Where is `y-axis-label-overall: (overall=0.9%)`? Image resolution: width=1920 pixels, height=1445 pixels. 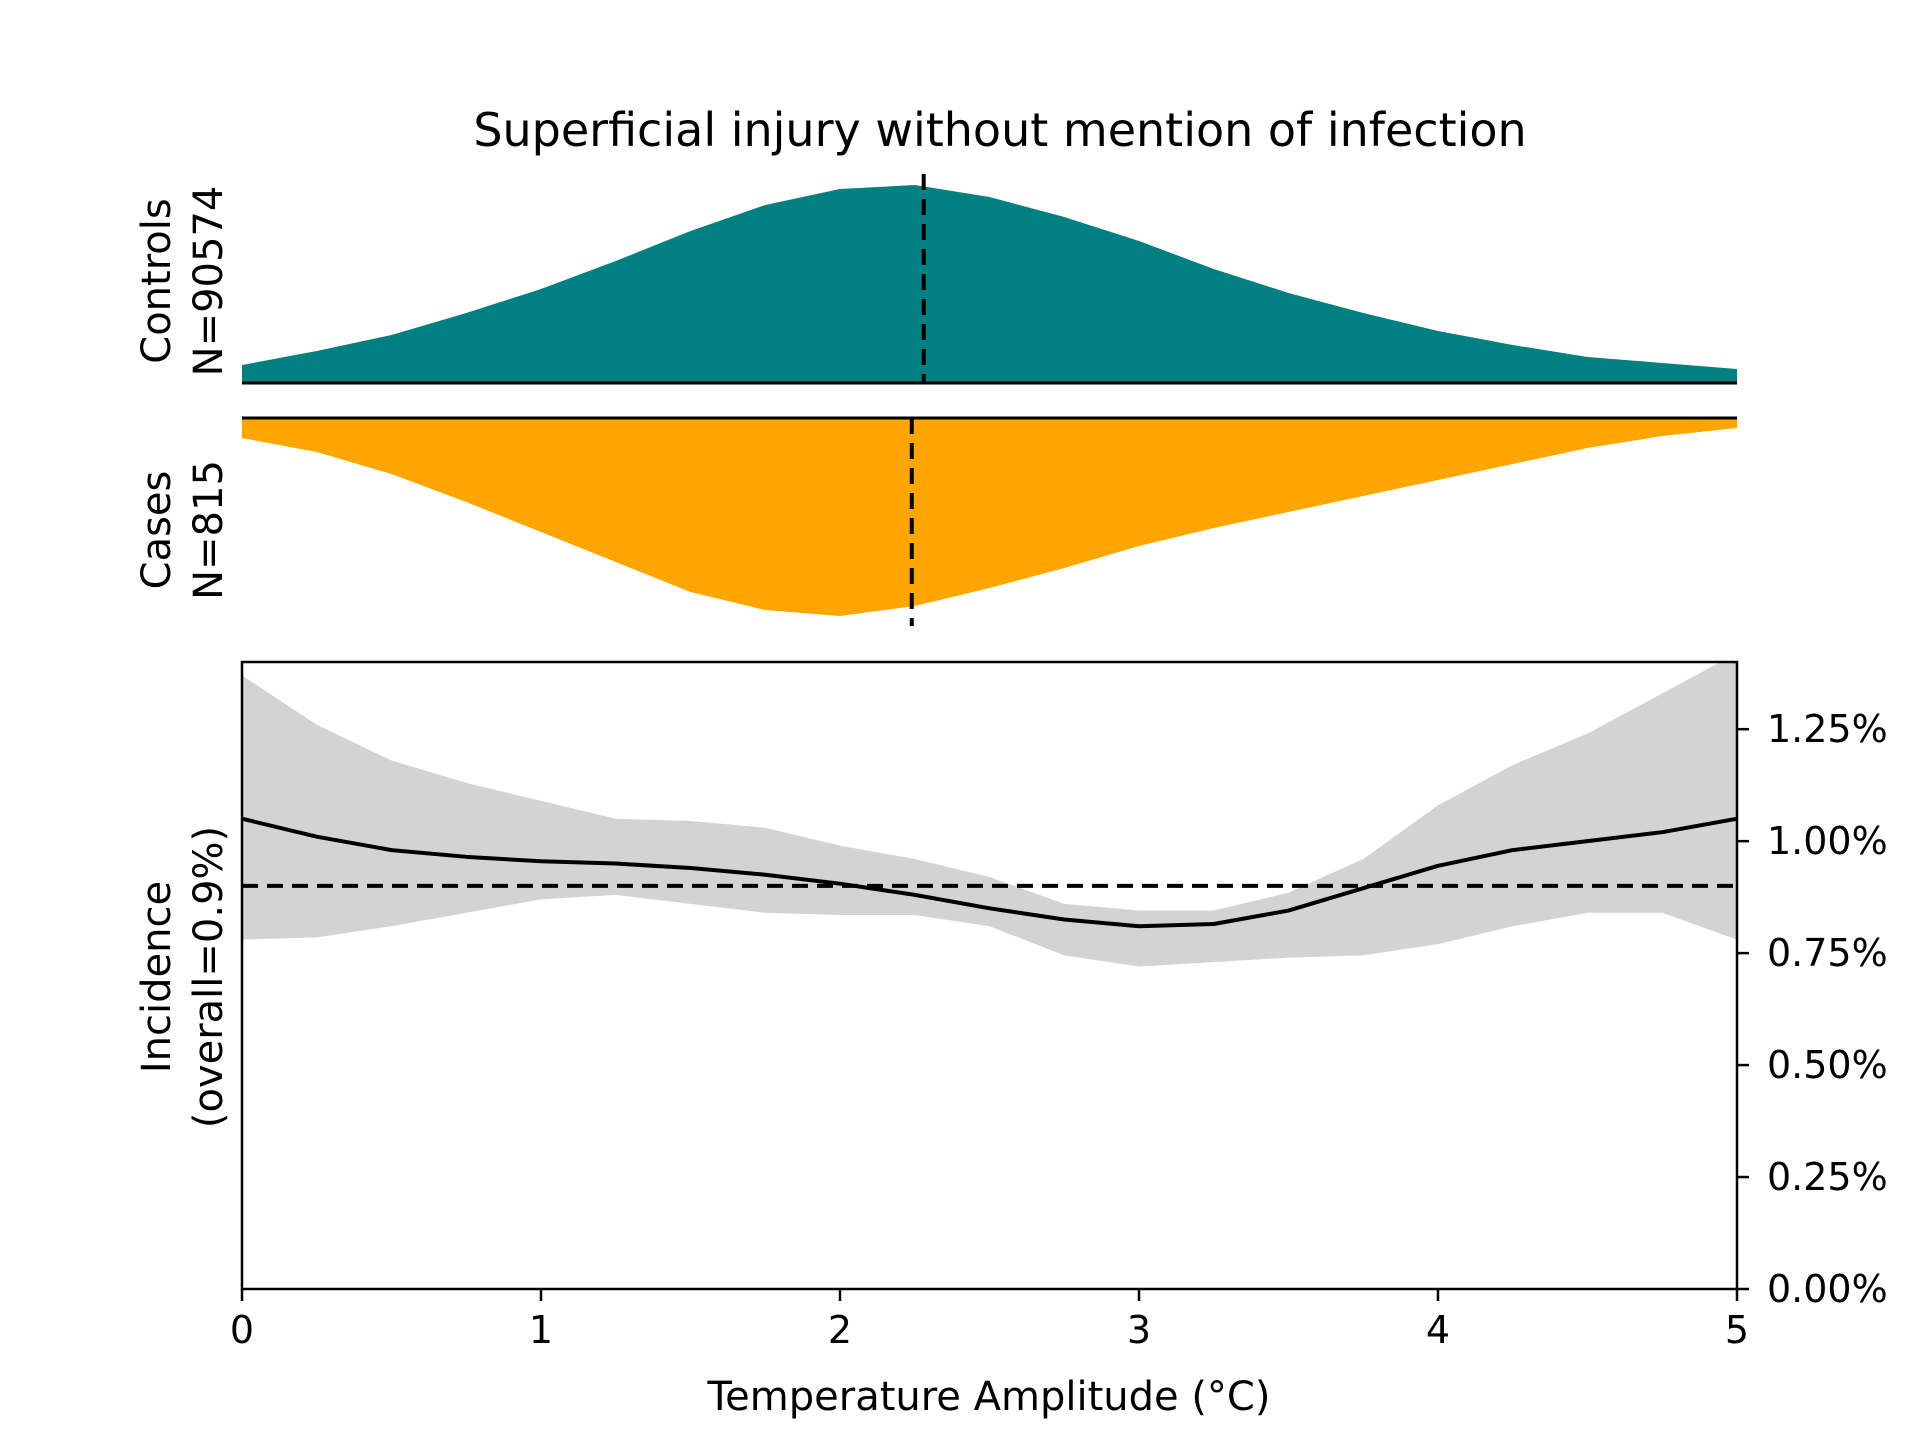 y-axis-label-overall: (overall=0.9%) is located at coordinates (209, 977).